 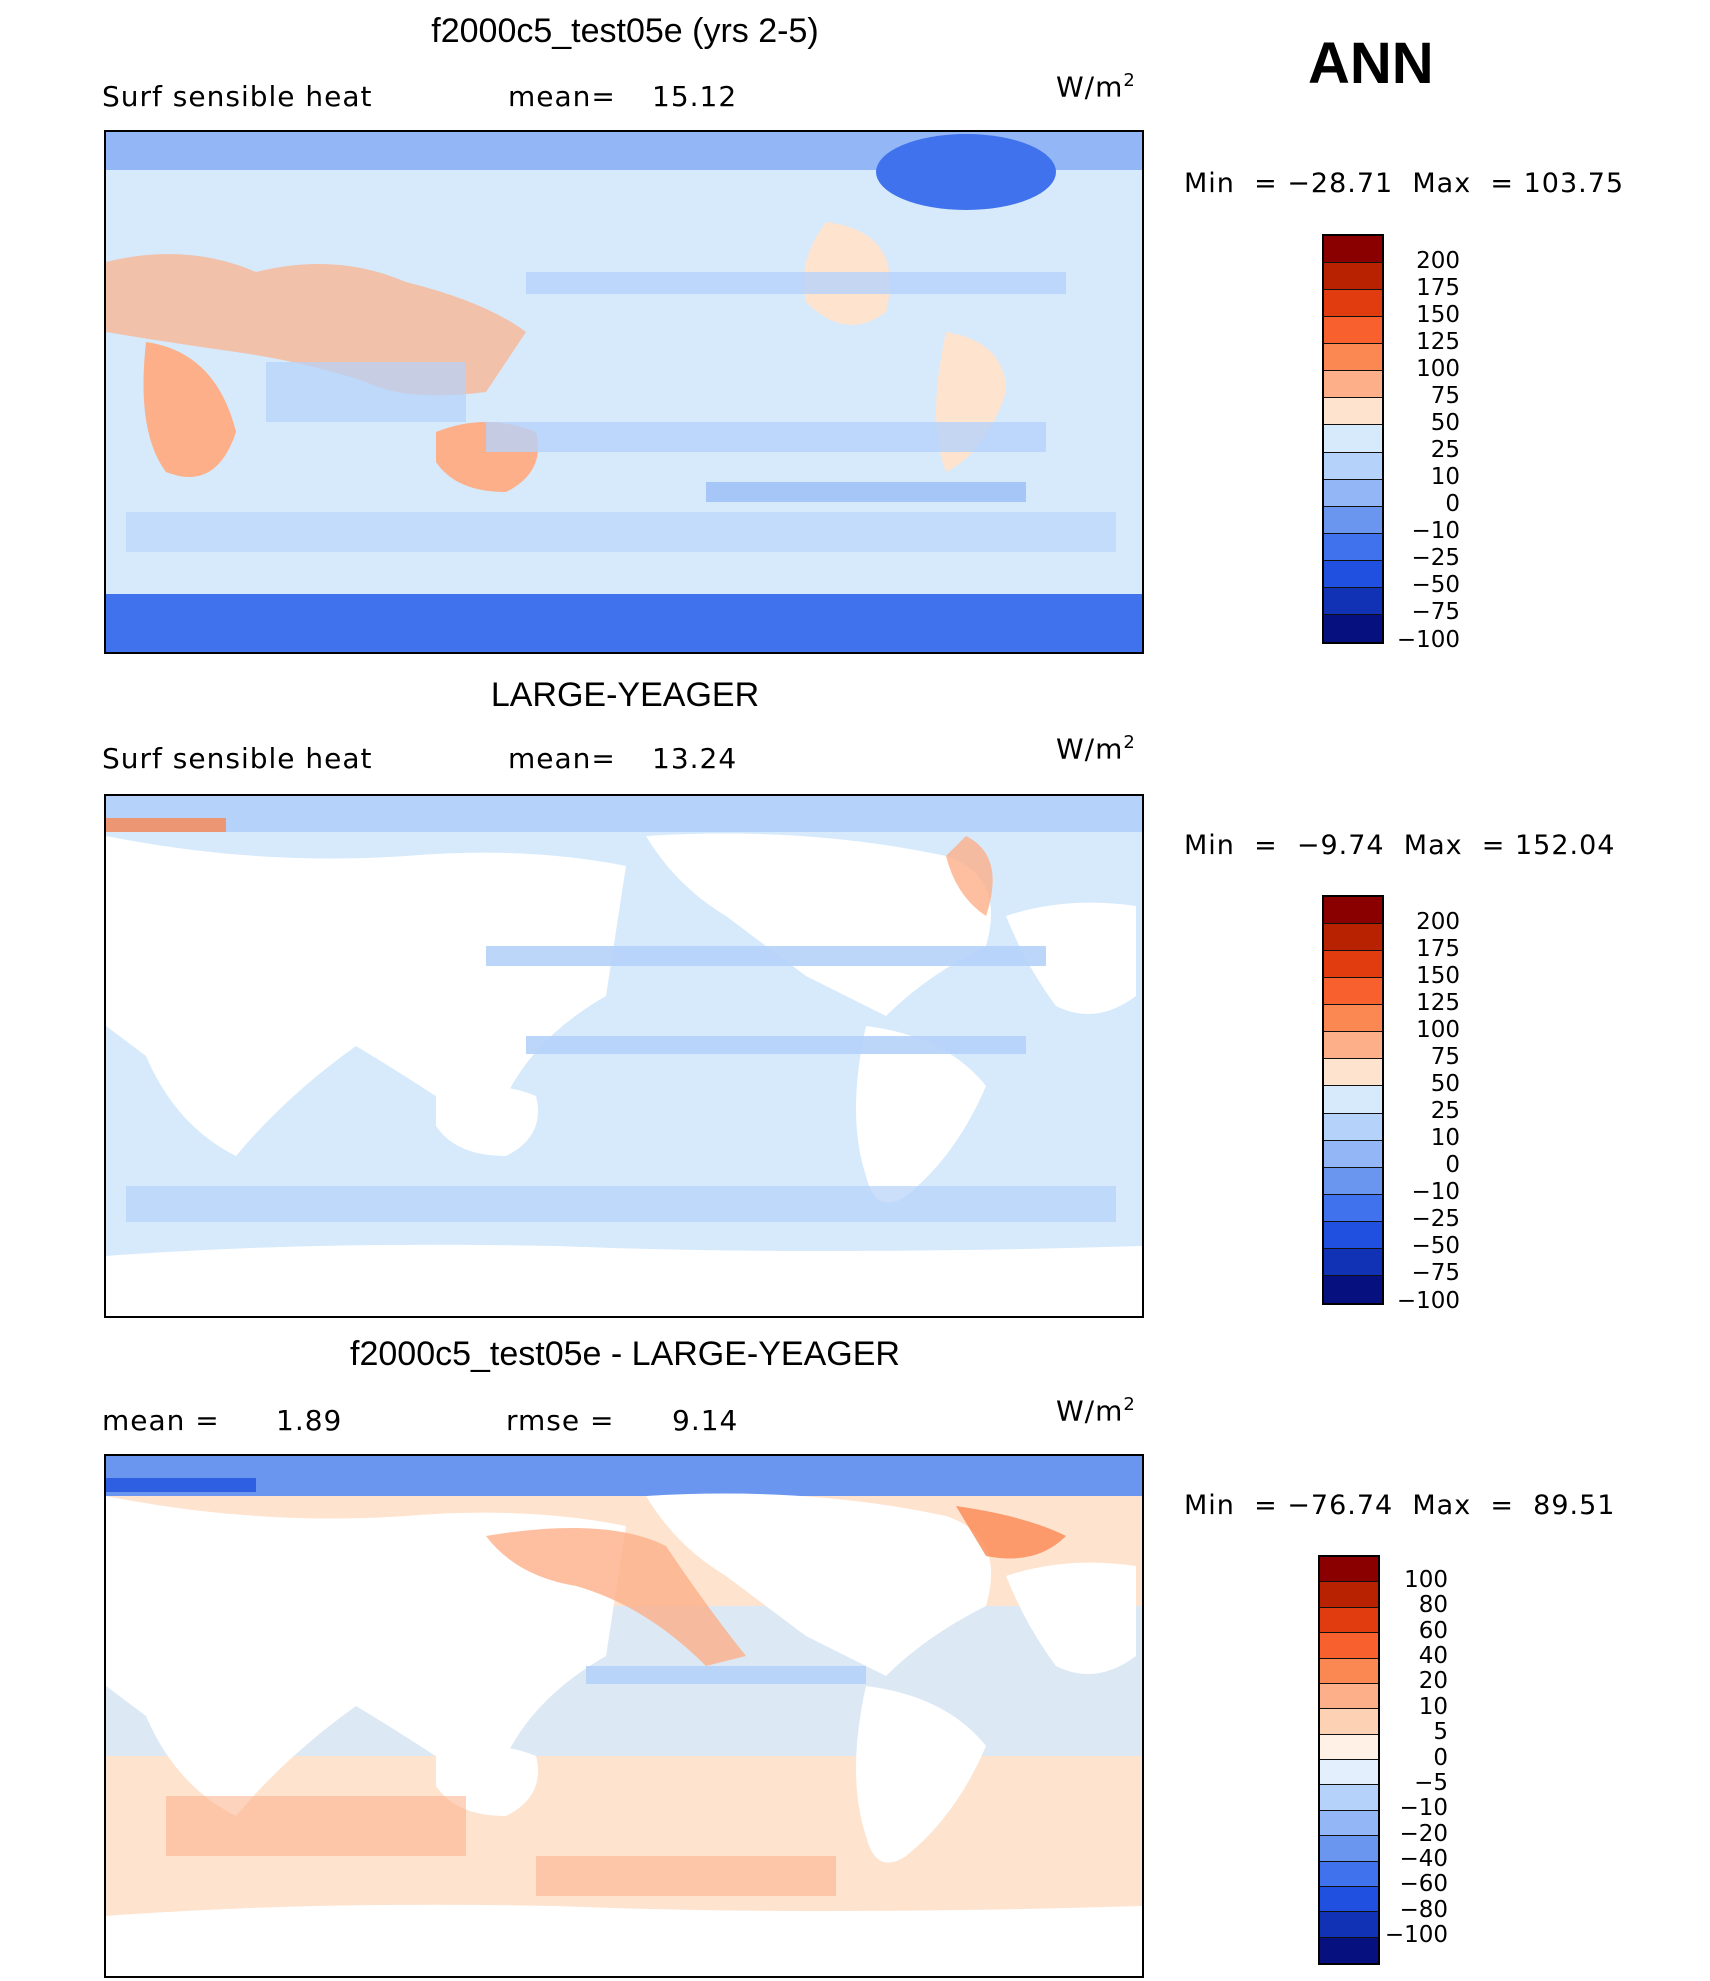 I want to click on panel-2-minmax: Min = −9.74 Max = 152.04, so click(x=1400, y=845).